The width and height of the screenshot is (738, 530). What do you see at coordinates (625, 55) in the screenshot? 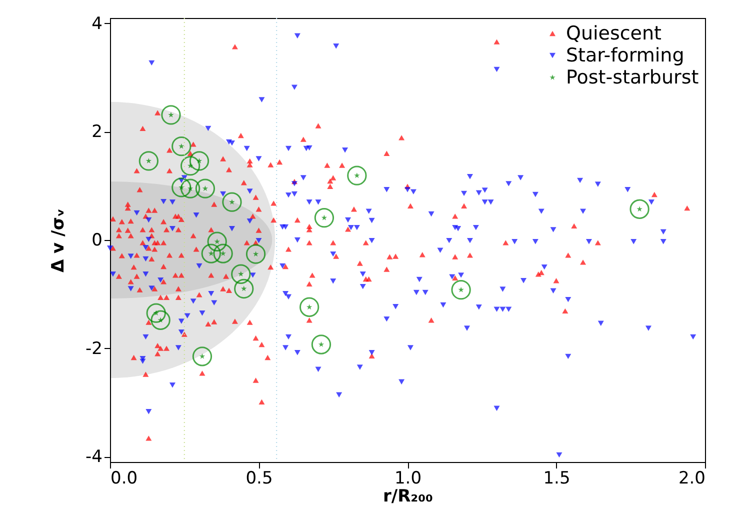
I see `legend-label: Star-forming` at bounding box center [625, 55].